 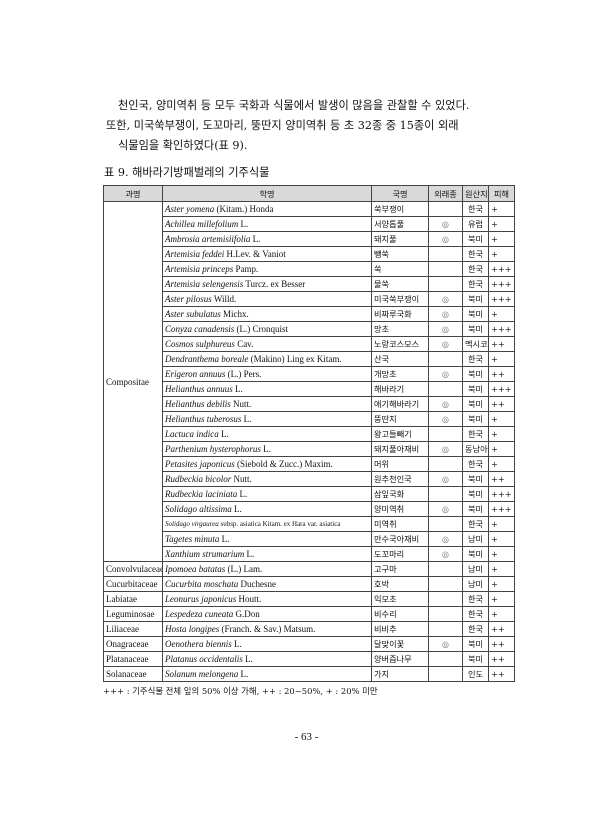 I want to click on korean-name-cell: 해바라기, so click(x=400, y=389).